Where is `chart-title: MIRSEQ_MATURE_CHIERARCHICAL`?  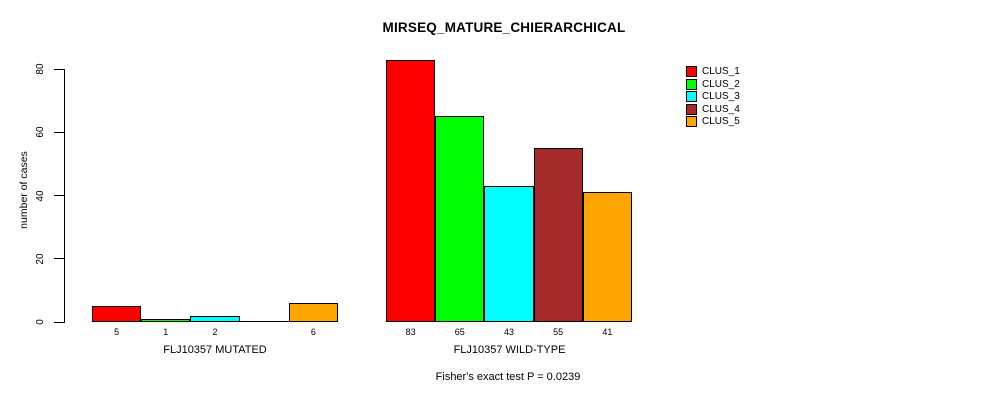 chart-title: MIRSEQ_MATURE_CHIERARCHICAL is located at coordinates (504, 27).